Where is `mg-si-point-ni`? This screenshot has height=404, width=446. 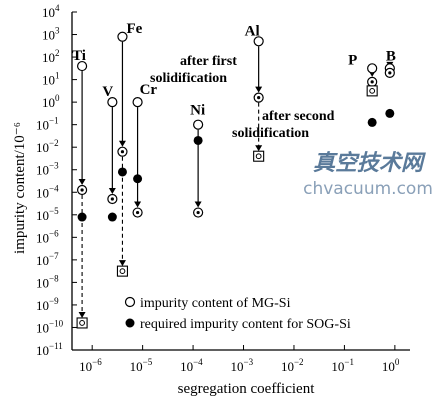
mg-si-point-ni is located at coordinates (198, 124).